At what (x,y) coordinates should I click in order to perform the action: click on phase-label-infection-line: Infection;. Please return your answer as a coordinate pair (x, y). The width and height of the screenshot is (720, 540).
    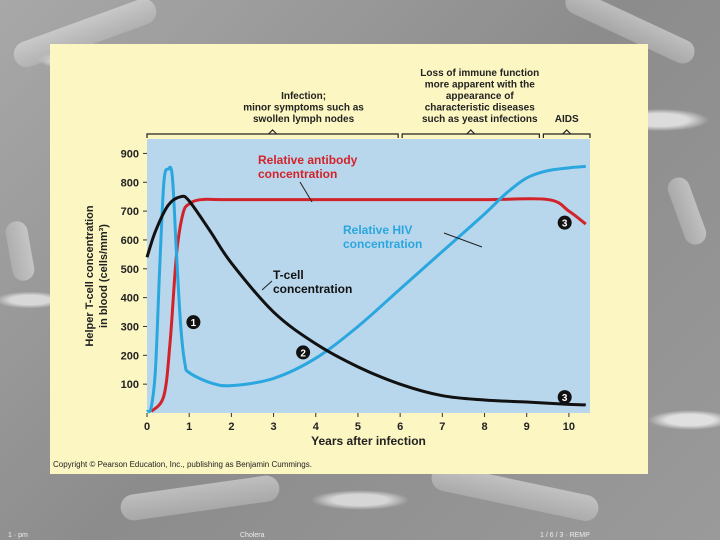
    Looking at the image, I should click on (303, 96).